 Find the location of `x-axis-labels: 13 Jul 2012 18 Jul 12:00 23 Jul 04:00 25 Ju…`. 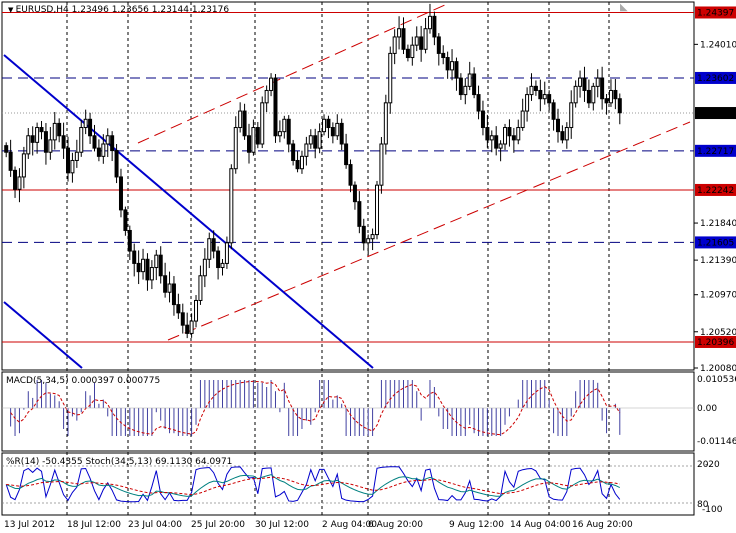

x-axis-labels: 13 Jul 2012 18 Jul 12:00 23 Jul 04:00 25 Ju… is located at coordinates (318, 525).